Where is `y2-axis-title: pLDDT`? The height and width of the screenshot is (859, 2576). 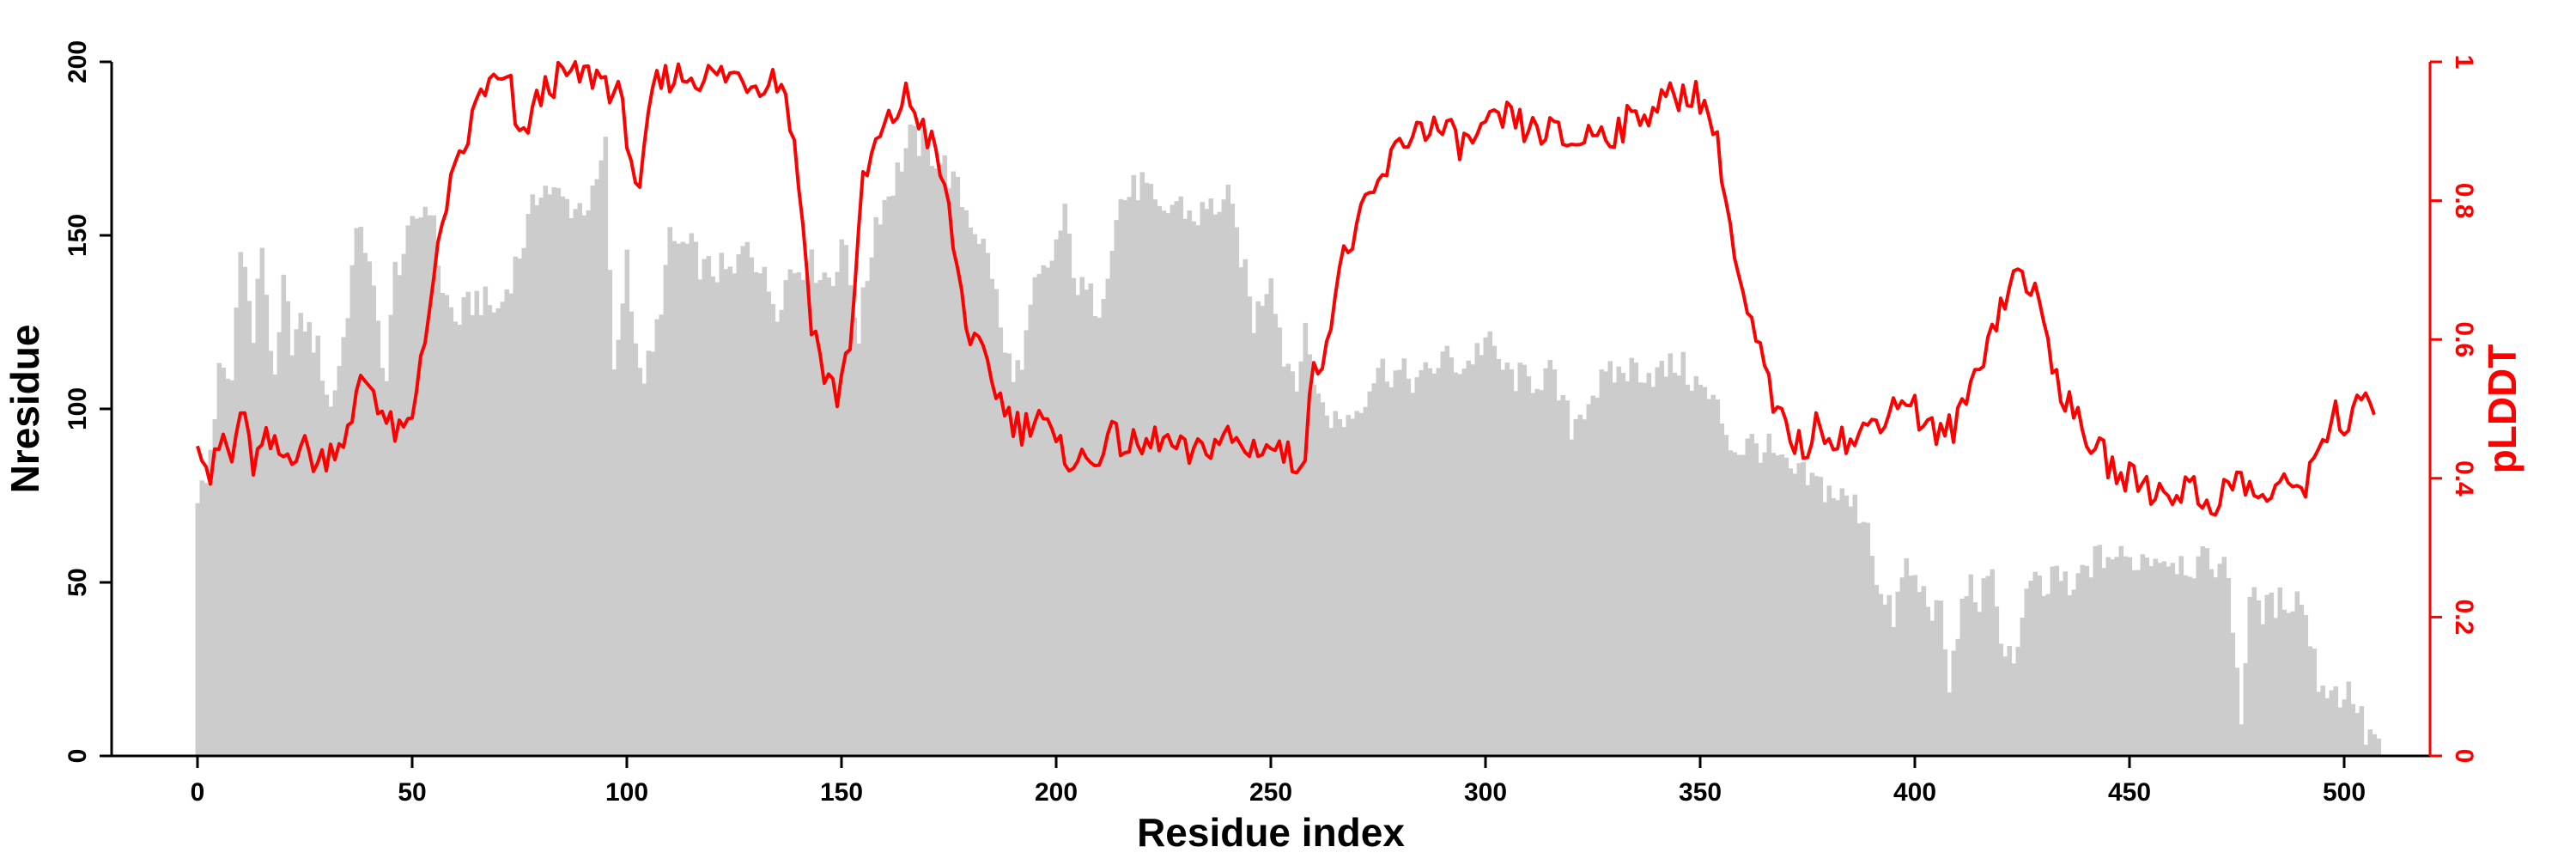
y2-axis-title: pLDDT is located at coordinates (2502, 409).